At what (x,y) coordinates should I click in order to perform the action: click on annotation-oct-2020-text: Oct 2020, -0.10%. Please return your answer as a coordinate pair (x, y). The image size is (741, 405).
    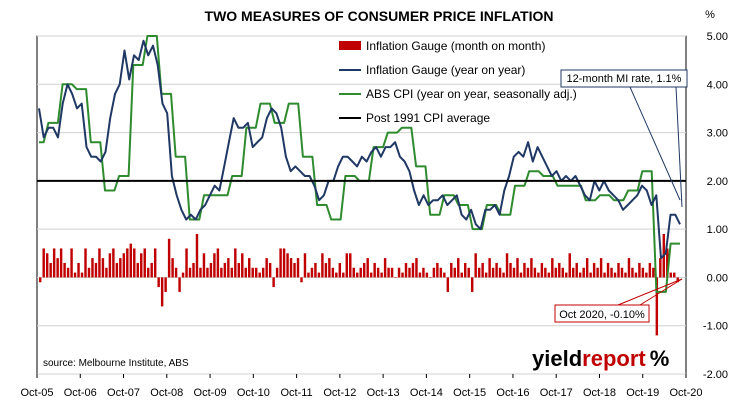
    Looking at the image, I should click on (602, 315).